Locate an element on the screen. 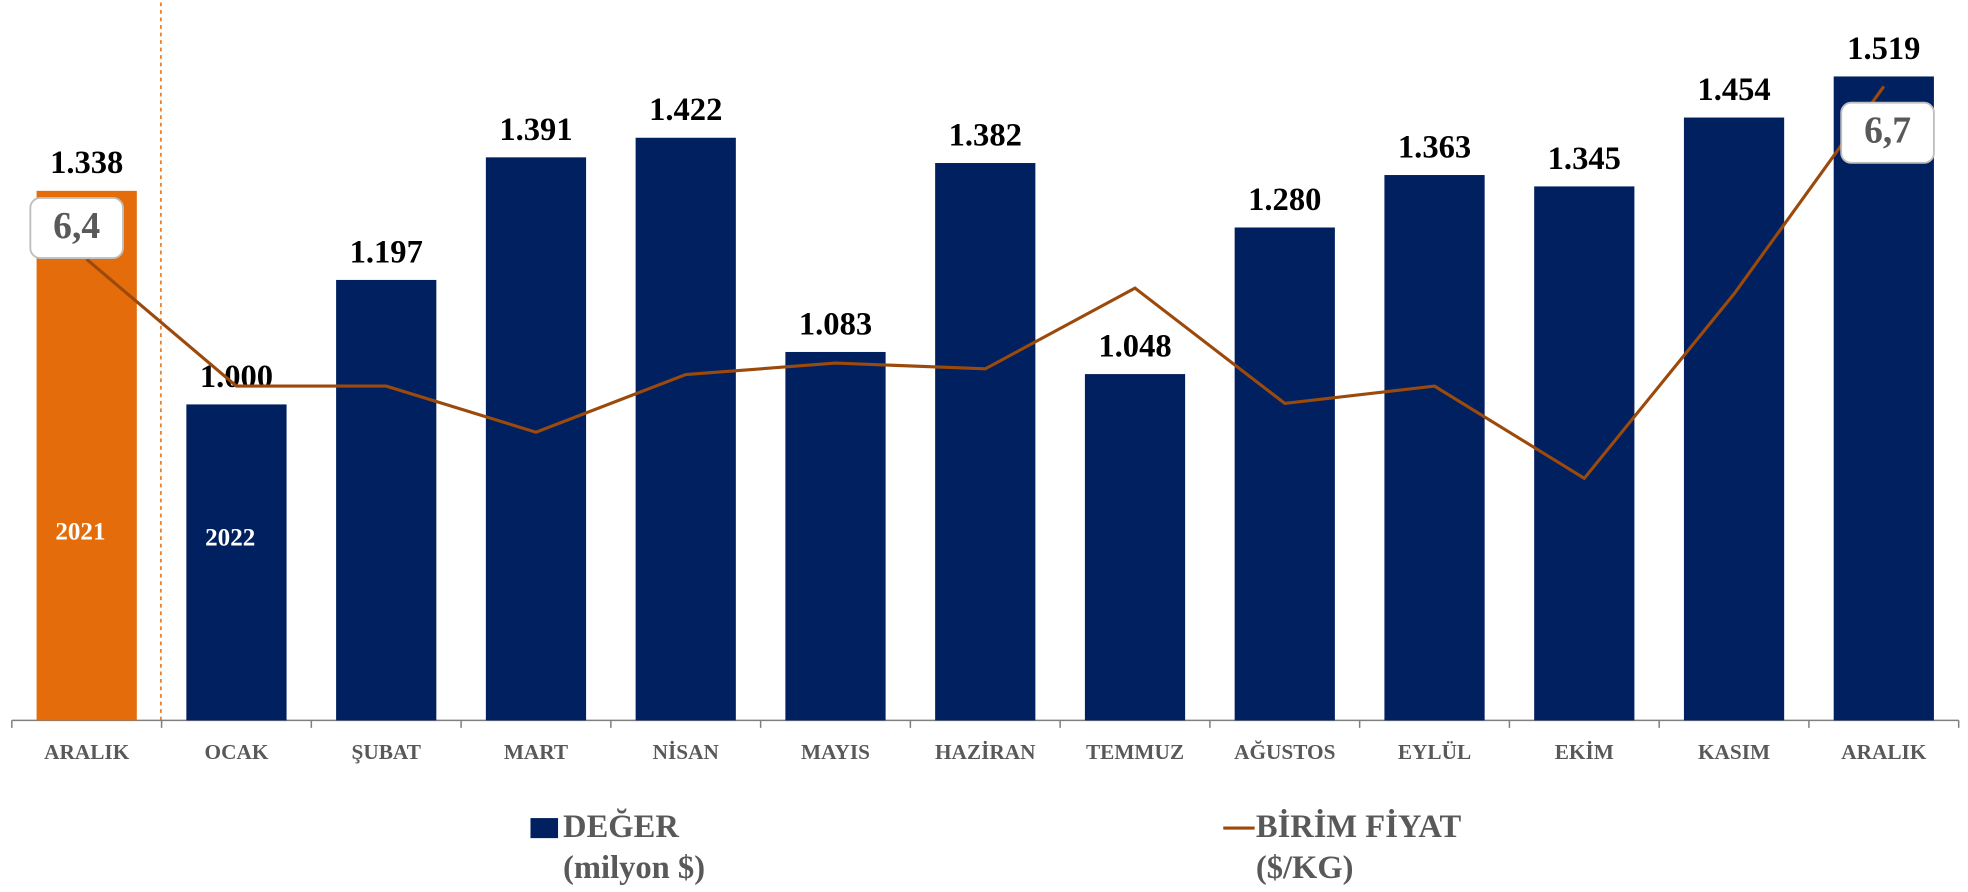 This screenshot has width=1968, height=892. legend-label: DEĞER is located at coordinates (621, 827).